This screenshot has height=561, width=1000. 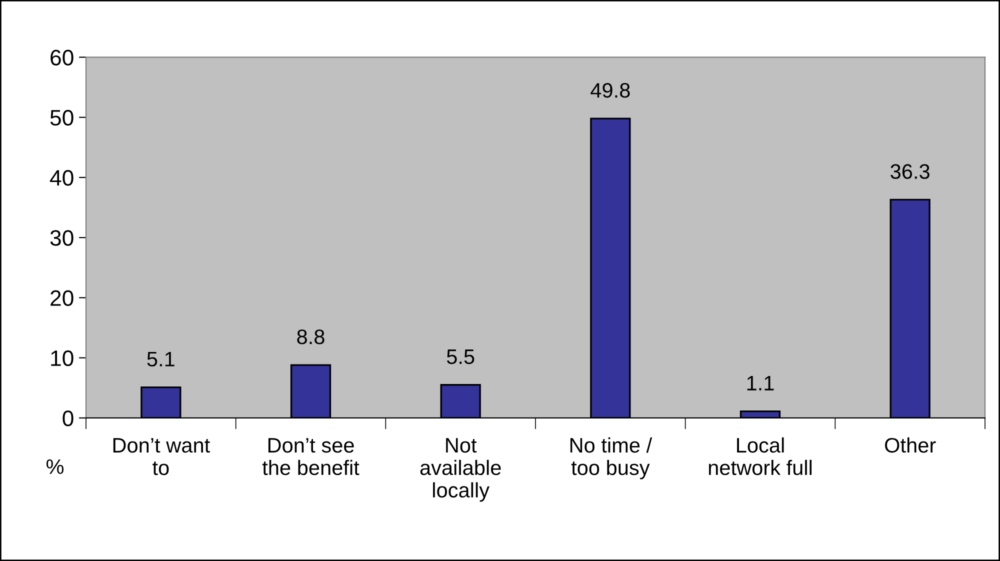 I want to click on data-label: 1.1, so click(x=760, y=383).